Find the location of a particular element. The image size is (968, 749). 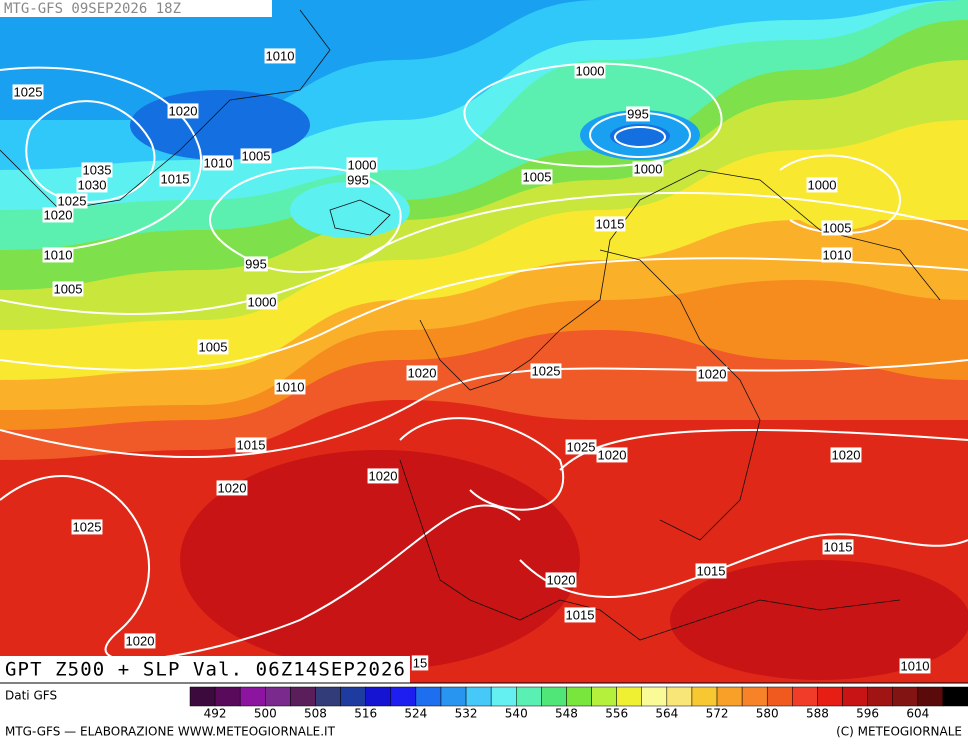

colorbar-label: 580 is located at coordinates (767, 714).